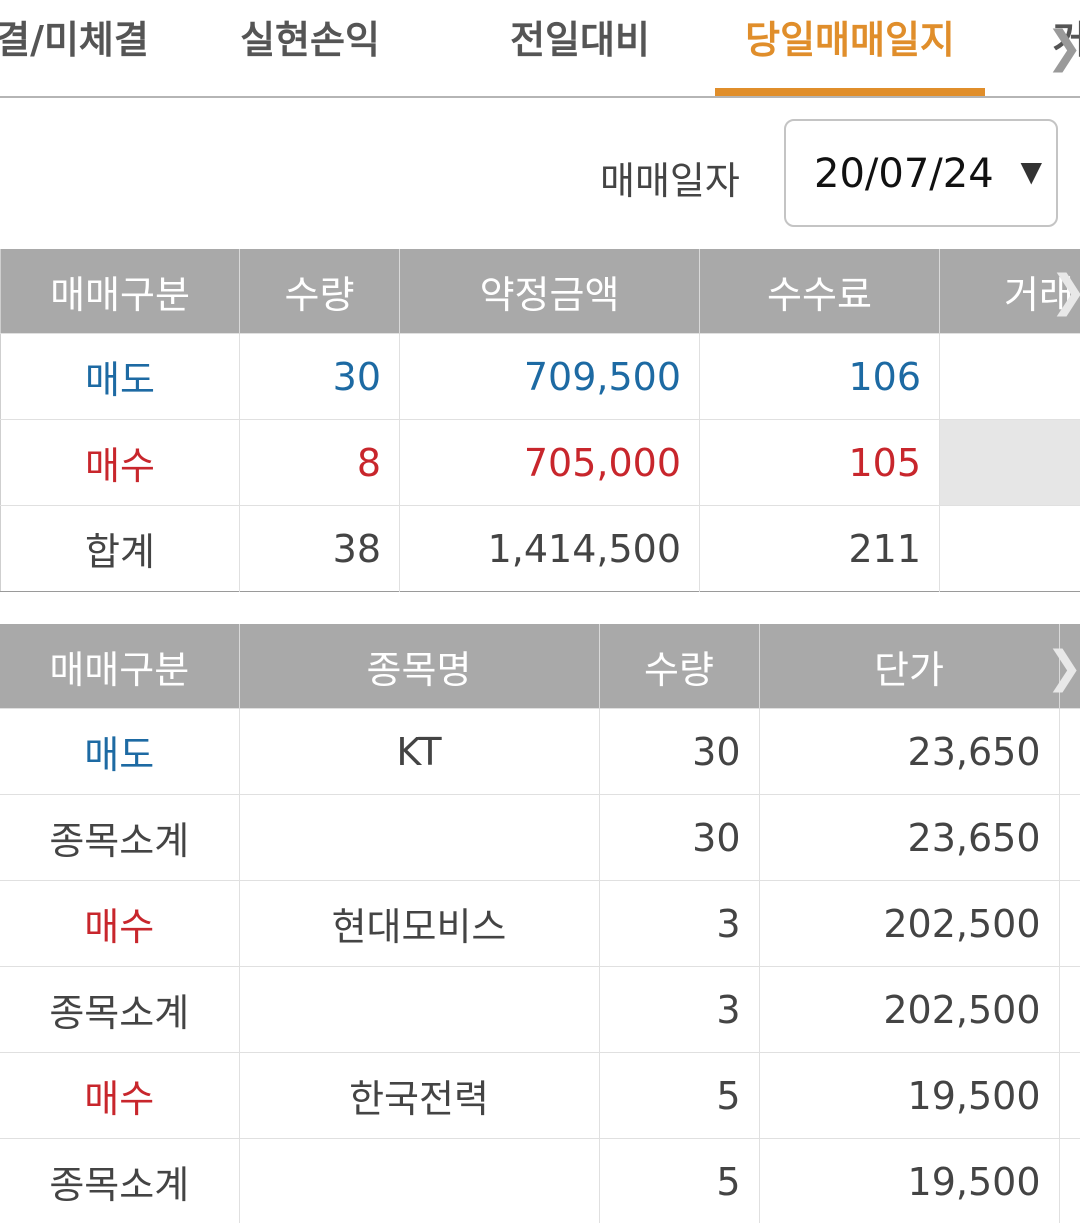 The image size is (1080, 1223). What do you see at coordinates (419, 923) in the screenshot?
I see `cell-stock-name: 현대모비스` at bounding box center [419, 923].